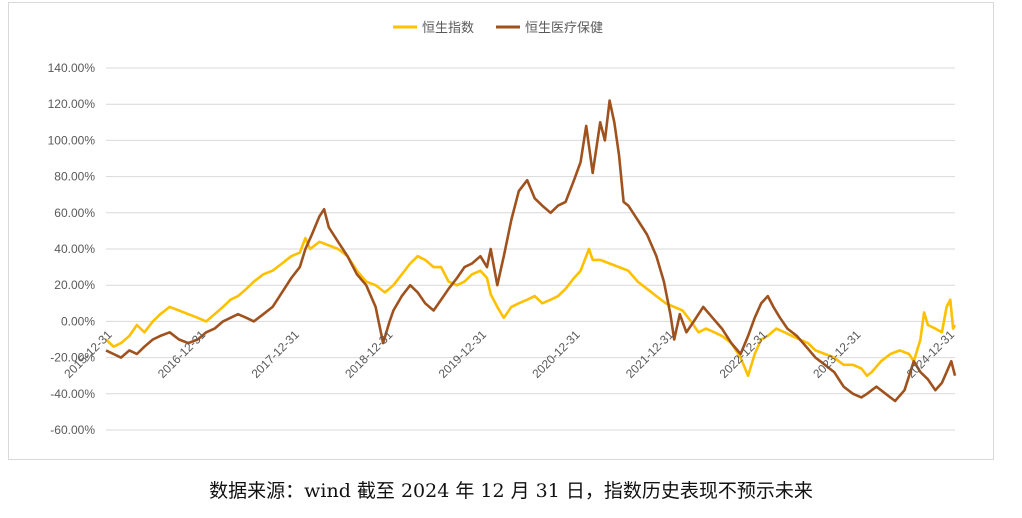 Image resolution: width=1022 pixels, height=518 pixels. What do you see at coordinates (72, 68) in the screenshot?
I see `y-tick-label: 140.00%` at bounding box center [72, 68].